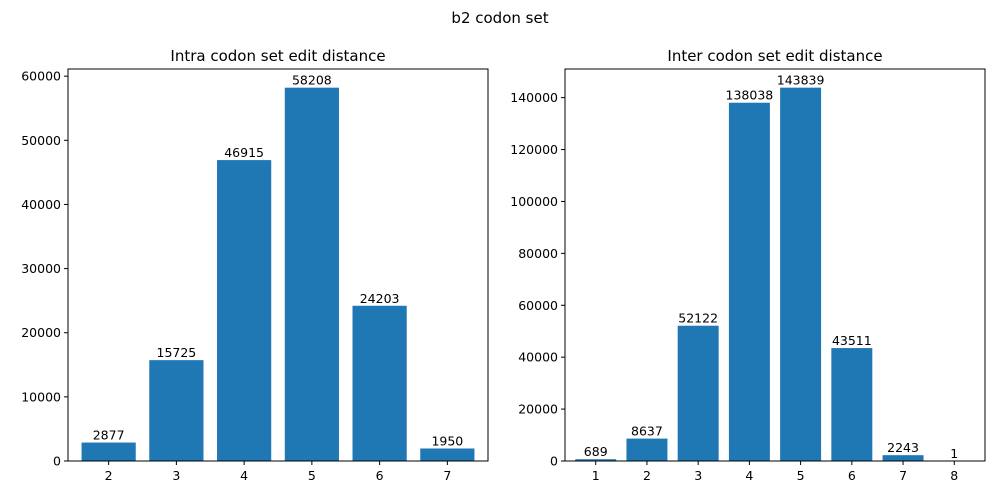 This screenshot has height=500, width=1000. I want to click on bar-value-label: 8637, so click(647, 431).